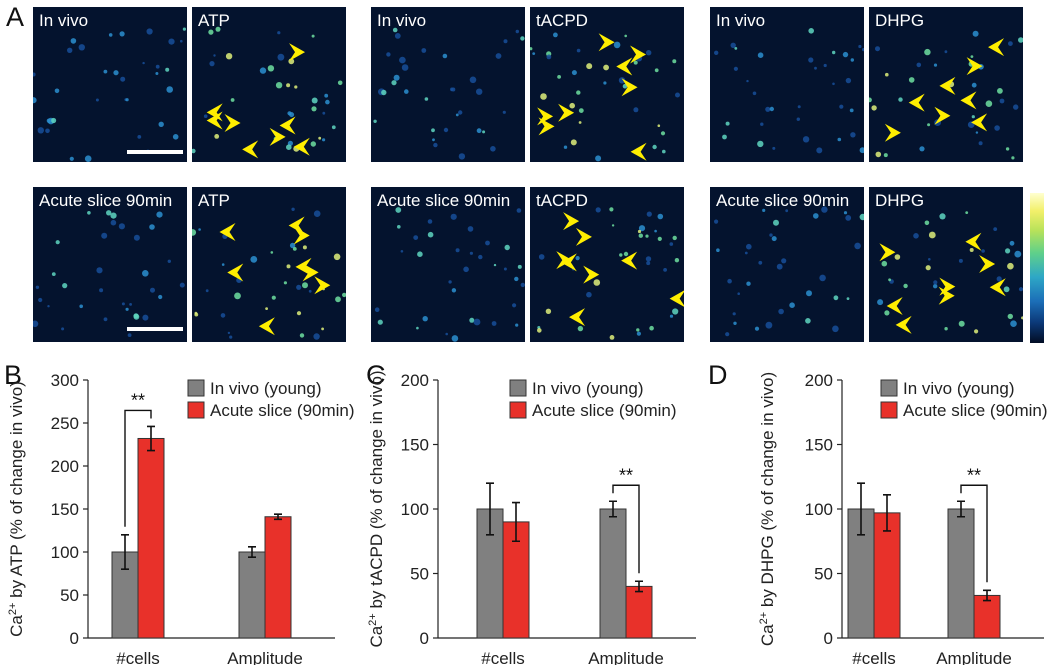 This screenshot has width=1050, height=665. I want to click on stimulus-label: DHPG, so click(900, 20).